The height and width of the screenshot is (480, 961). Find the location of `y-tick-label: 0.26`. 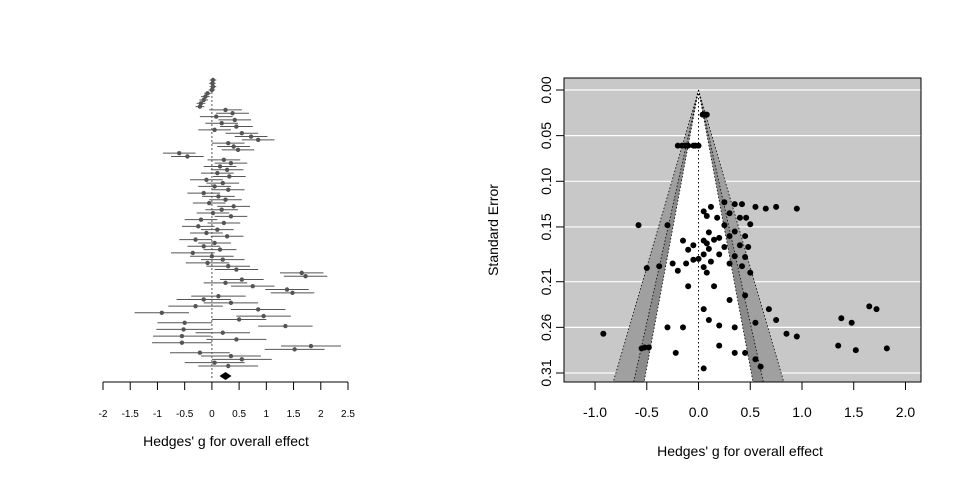

y-tick-label: 0.26 is located at coordinates (546, 327).